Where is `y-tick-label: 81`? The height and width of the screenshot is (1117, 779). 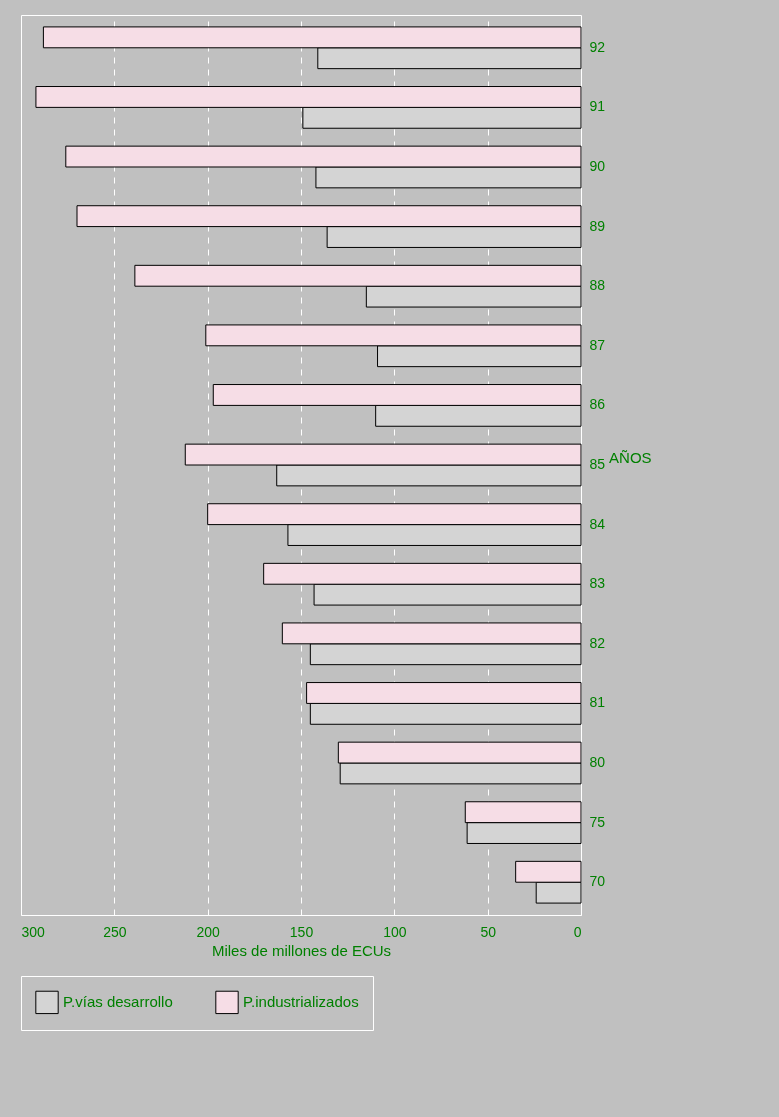
y-tick-label: 81 is located at coordinates (597, 702).